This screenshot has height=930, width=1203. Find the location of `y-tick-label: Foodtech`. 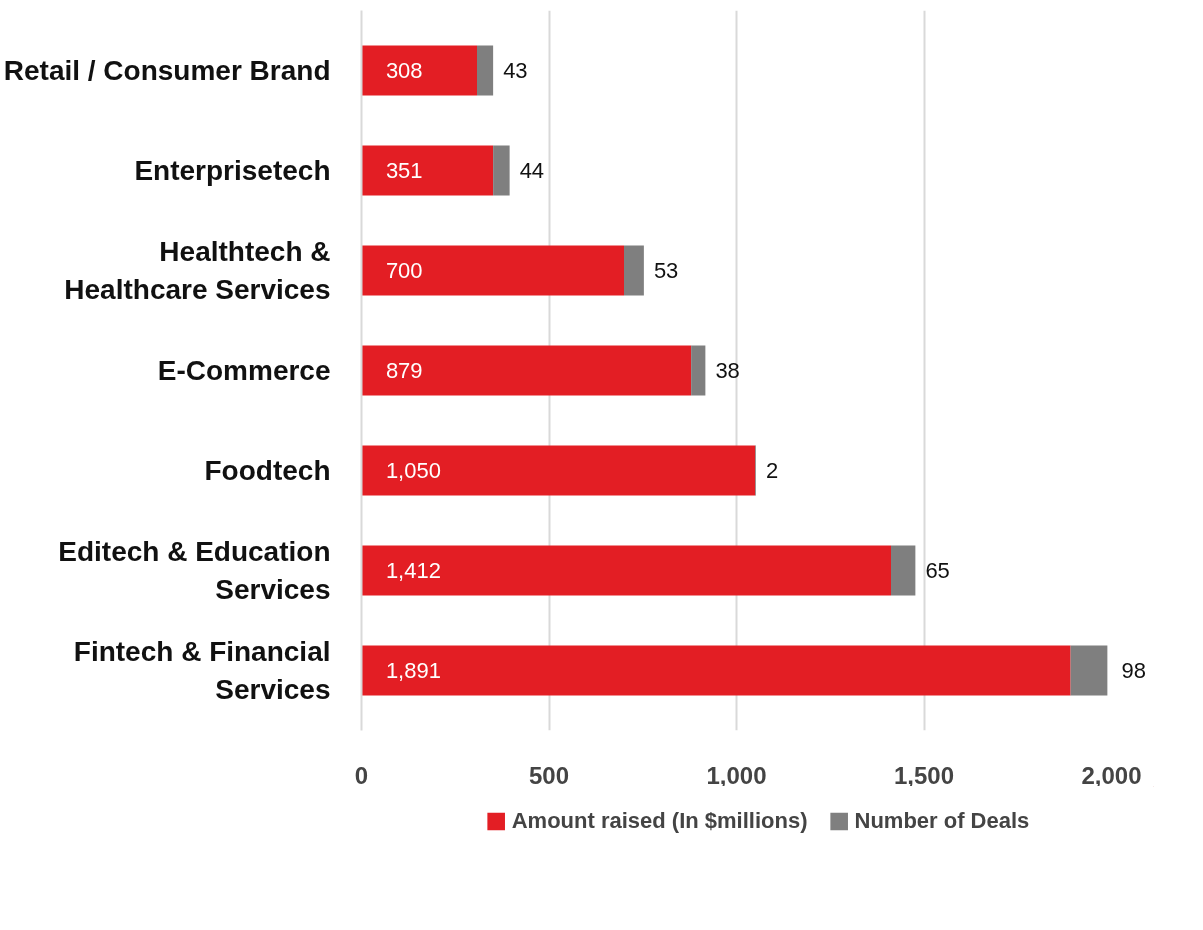

y-tick-label: Foodtech is located at coordinates (267, 470).